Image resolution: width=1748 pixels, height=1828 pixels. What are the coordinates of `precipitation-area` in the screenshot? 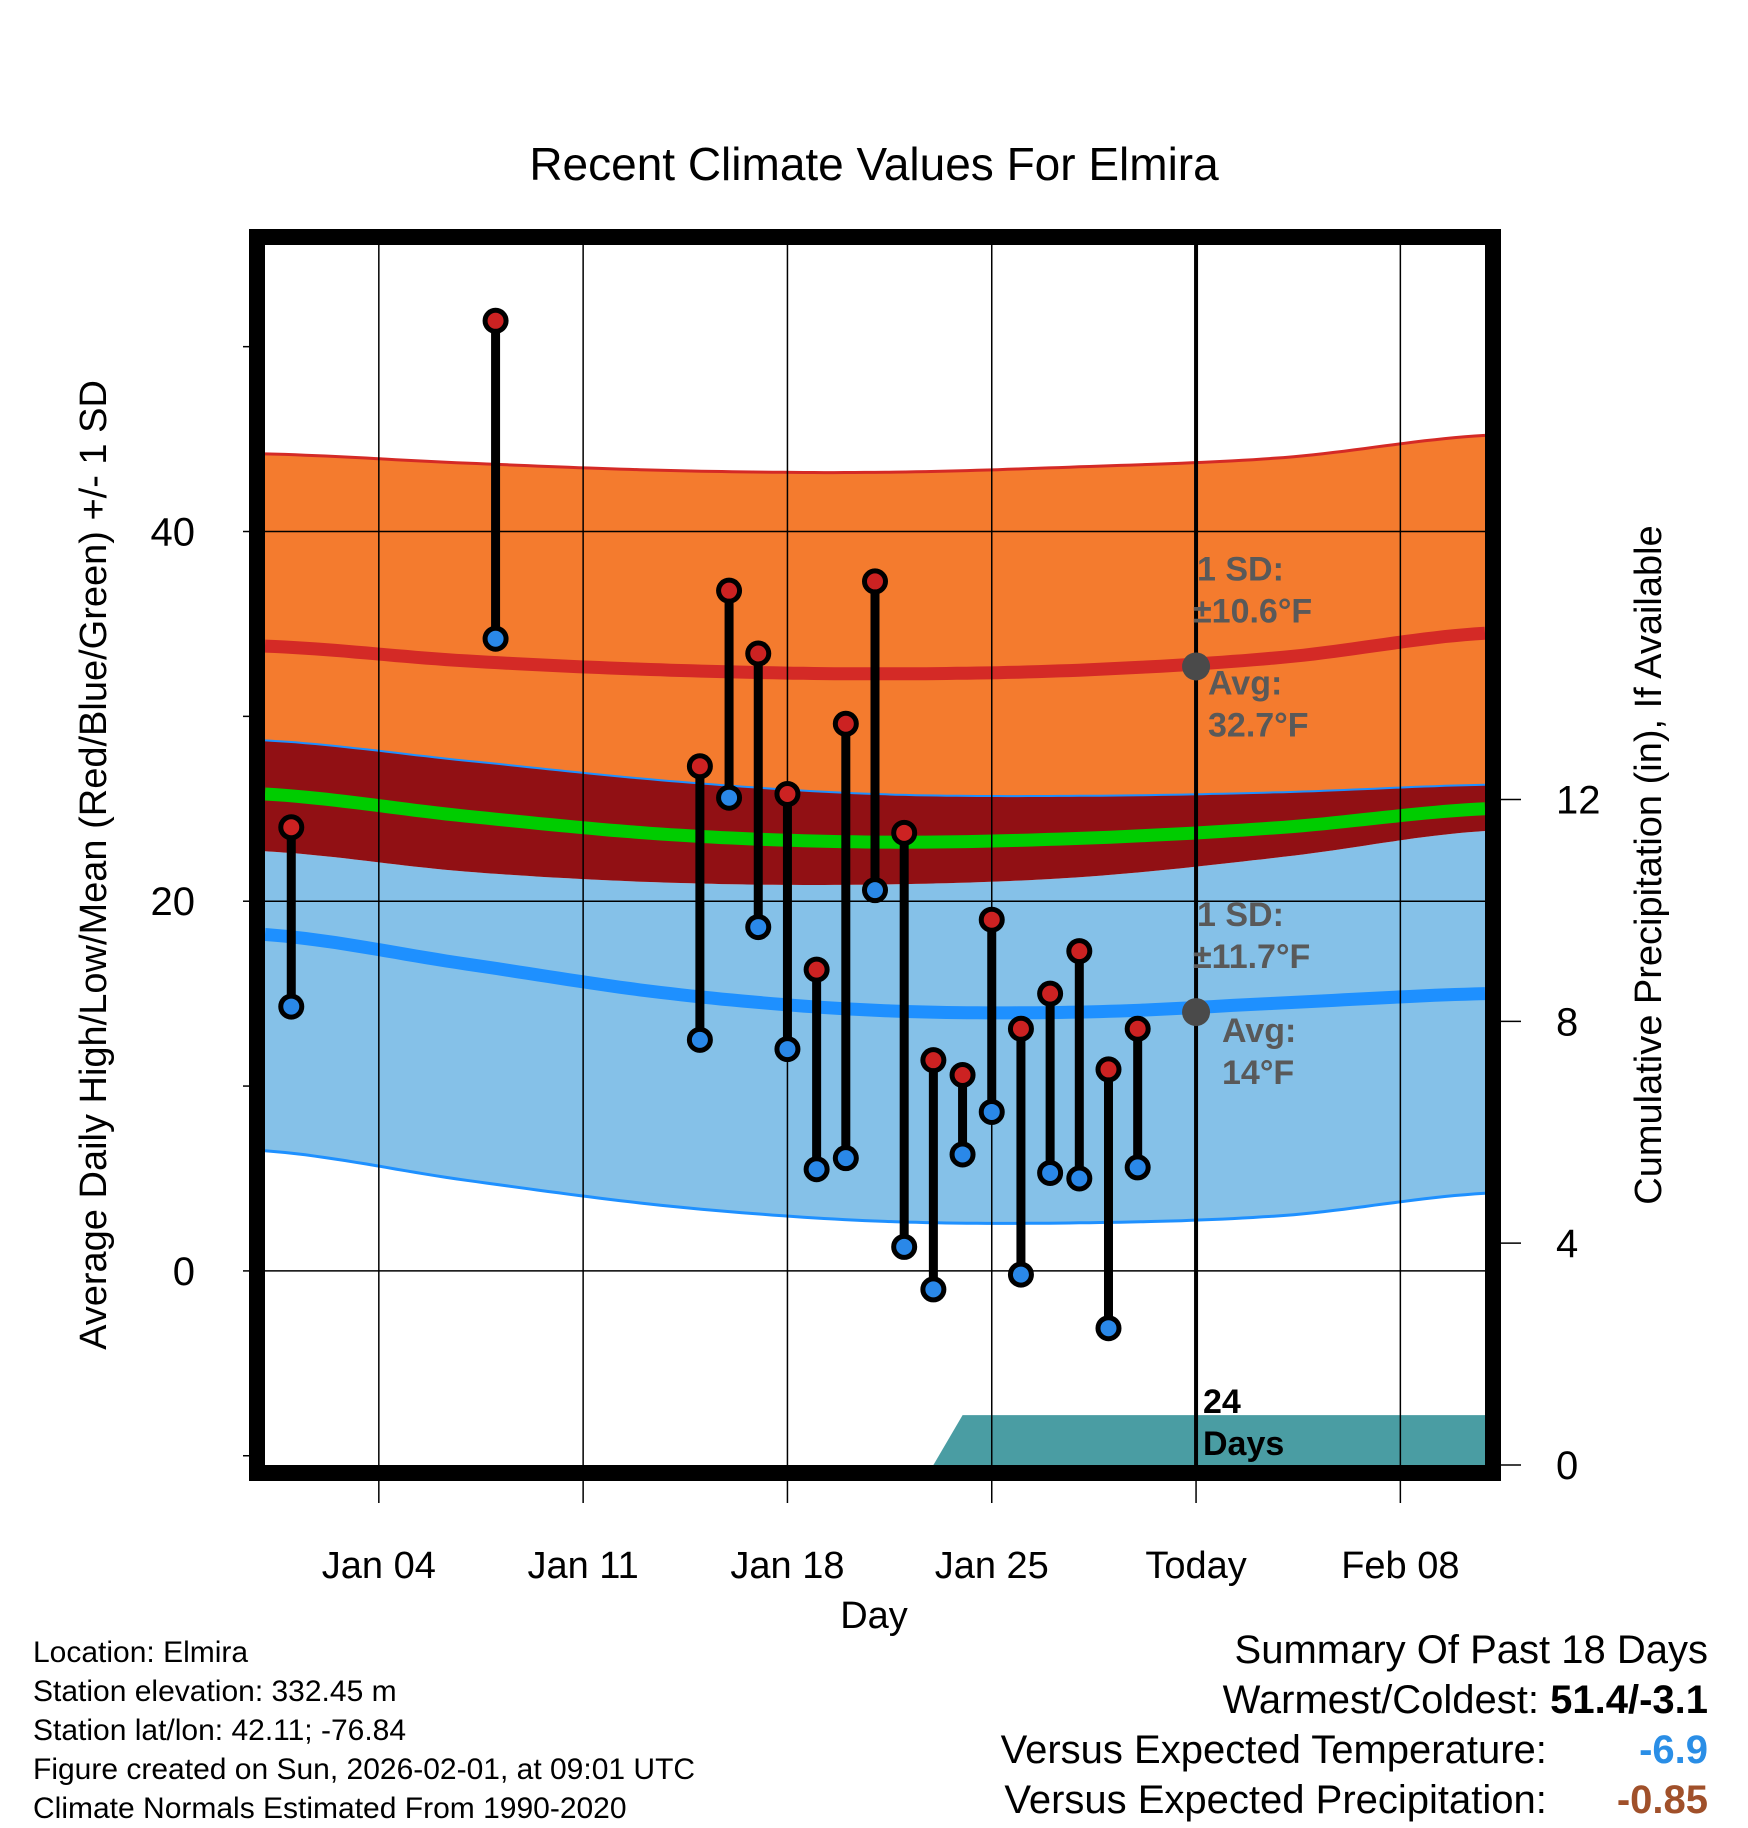 It's located at (1209, 1440).